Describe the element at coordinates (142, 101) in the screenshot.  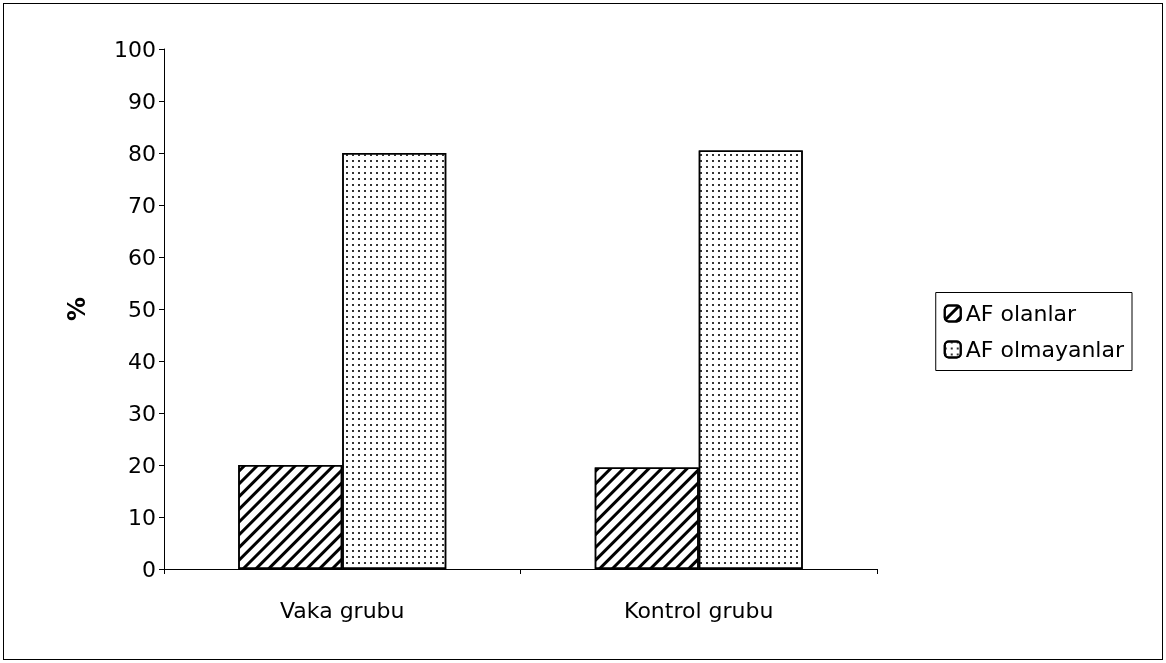
I see `y-tick-label: 90` at that location.